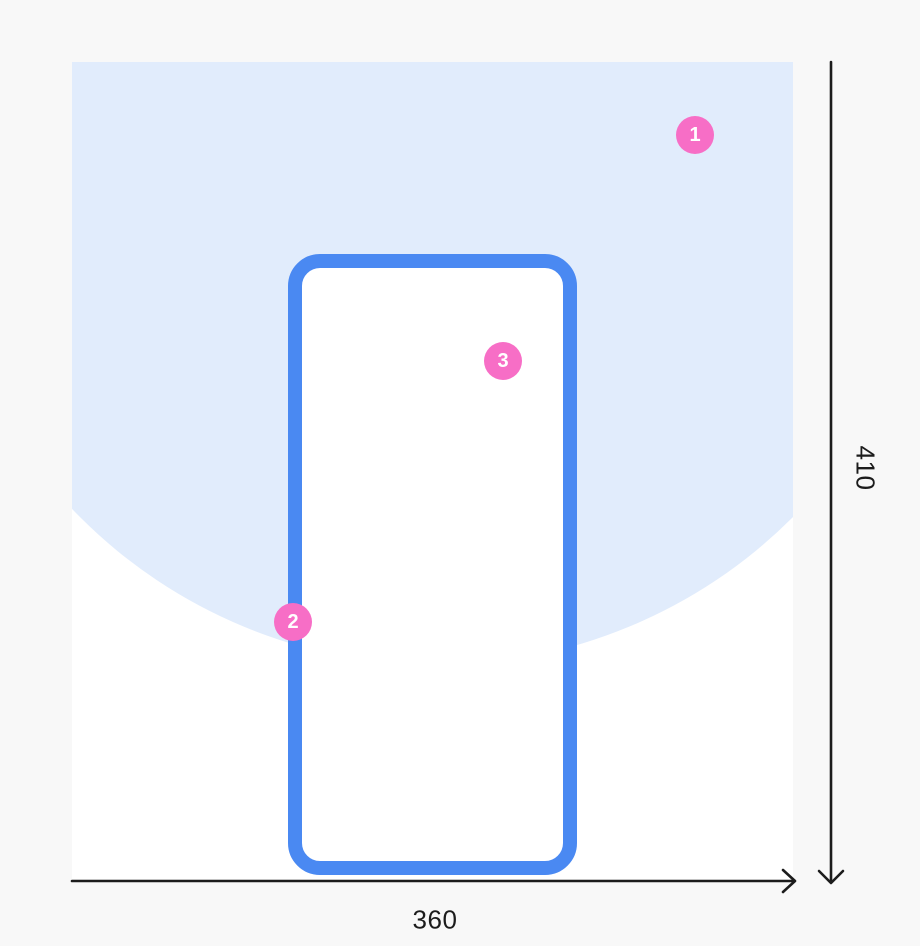 The image size is (920, 946). I want to click on marker-3-label: 3, so click(503, 360).